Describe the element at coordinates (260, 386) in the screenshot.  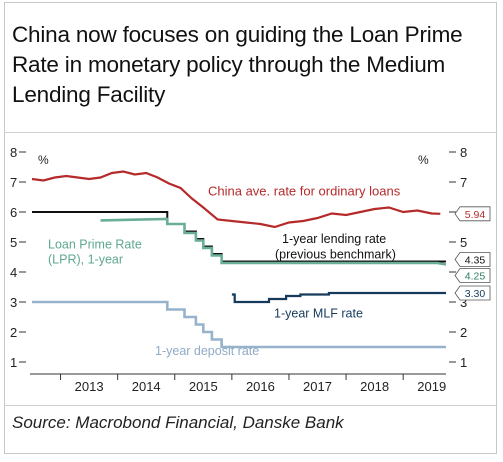
I see `x-tick-label: 2016` at that location.